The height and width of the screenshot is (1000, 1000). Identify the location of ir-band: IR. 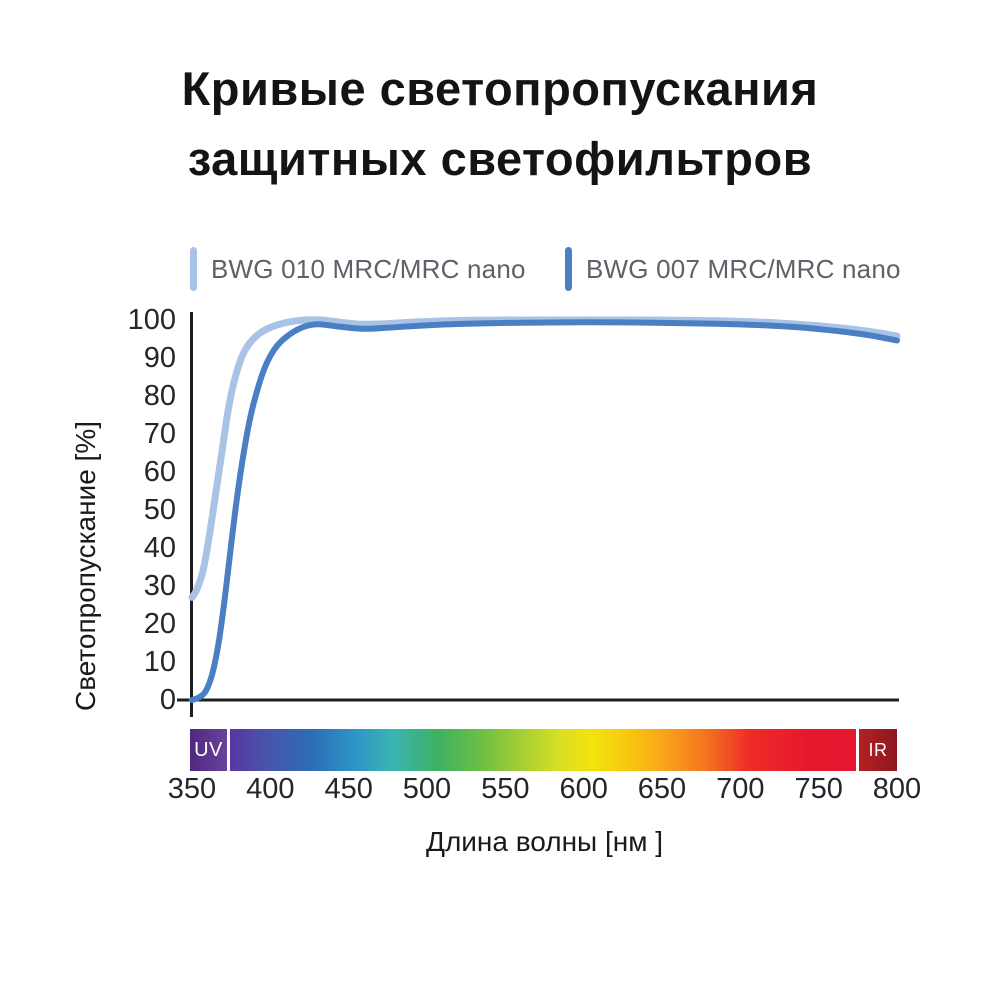
(878, 750).